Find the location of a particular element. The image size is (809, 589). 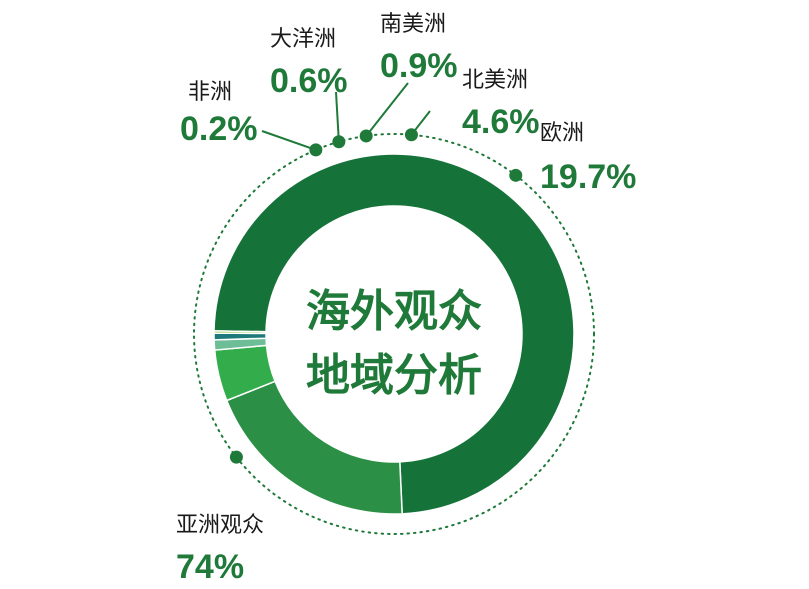

category-label-4: 南美洲 is located at coordinates (413, 24).